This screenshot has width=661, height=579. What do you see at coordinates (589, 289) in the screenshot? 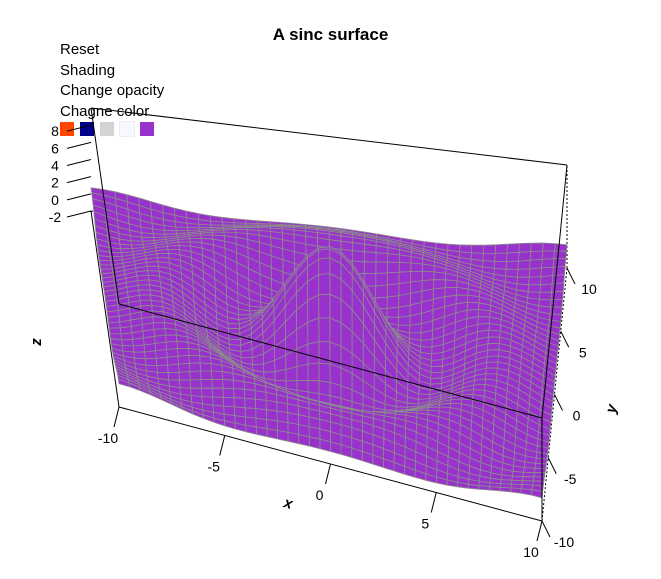
I see `y-tick-label: 10` at bounding box center [589, 289].